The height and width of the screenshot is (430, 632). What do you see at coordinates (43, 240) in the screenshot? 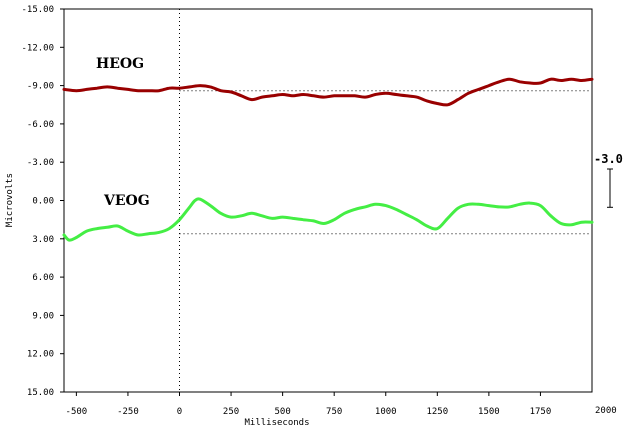
I see `y-tick-label: 3.00` at bounding box center [43, 240].